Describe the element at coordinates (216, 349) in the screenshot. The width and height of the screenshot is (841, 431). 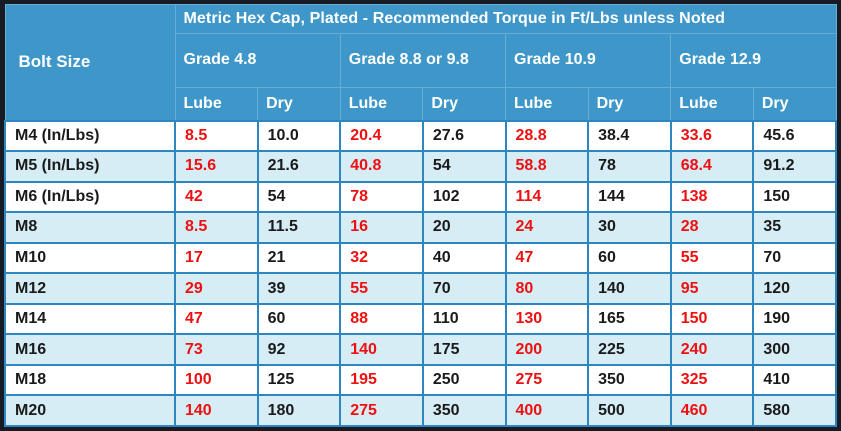
I see `lube-torque-cell: 73` at that location.